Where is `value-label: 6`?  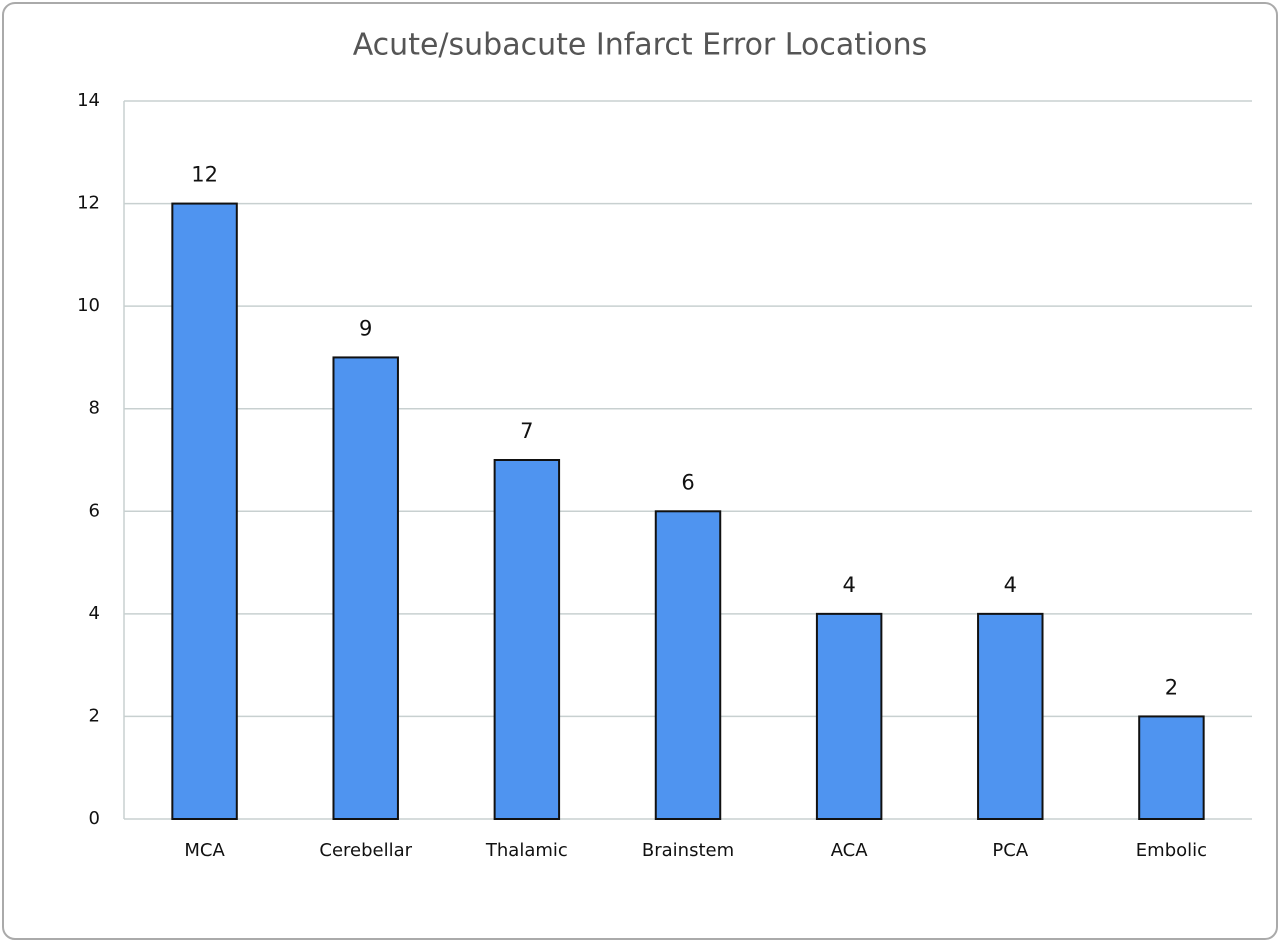 value-label: 6 is located at coordinates (687, 482).